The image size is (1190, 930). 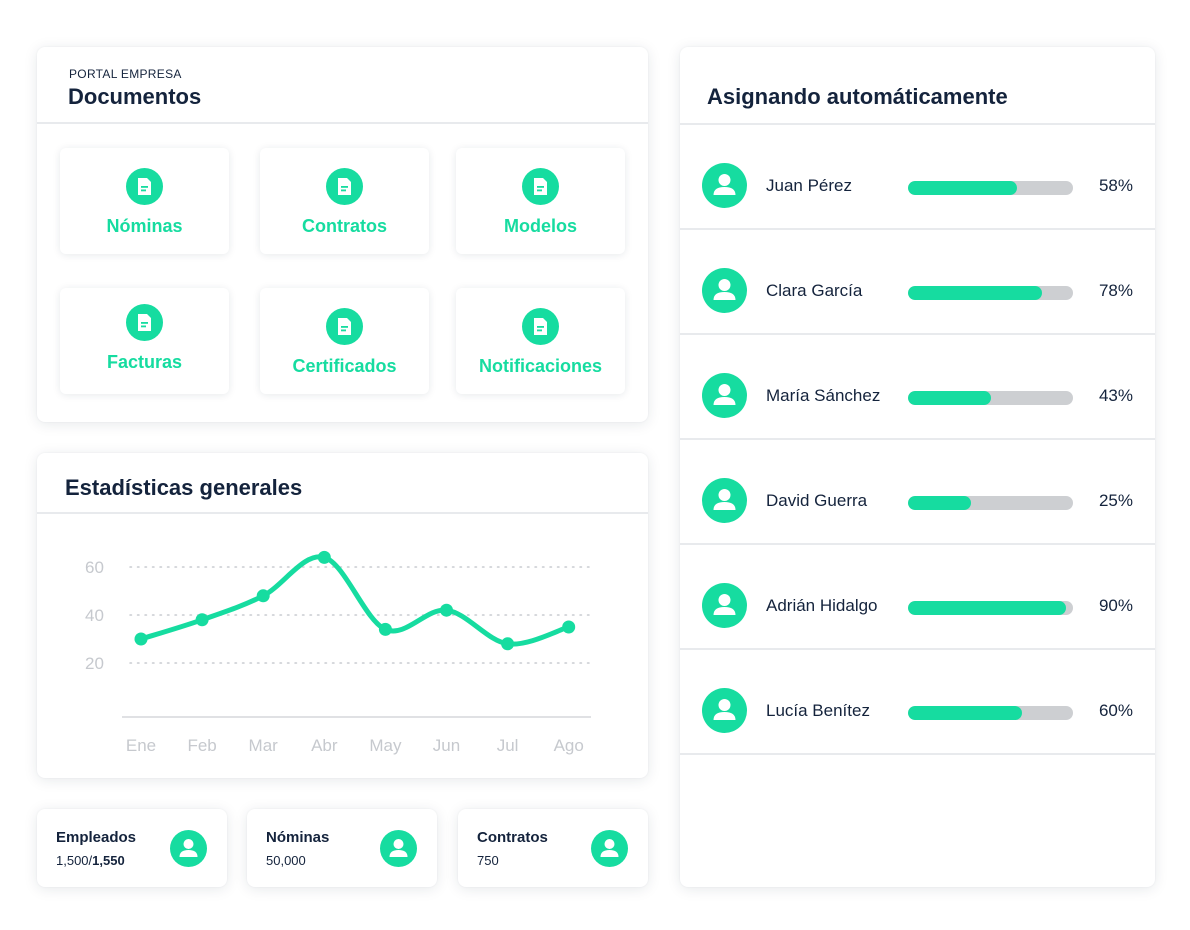 What do you see at coordinates (125, 74) in the screenshot?
I see `portal-eyebrow: PORTAL EMPRESA` at bounding box center [125, 74].